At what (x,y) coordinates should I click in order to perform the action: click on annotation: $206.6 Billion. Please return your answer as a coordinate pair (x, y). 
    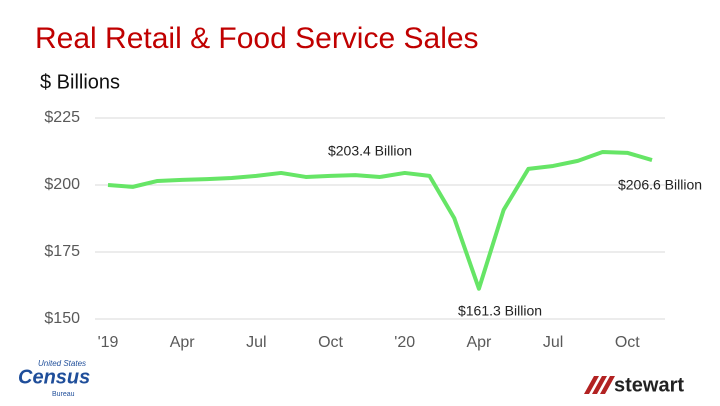
    Looking at the image, I should click on (660, 185).